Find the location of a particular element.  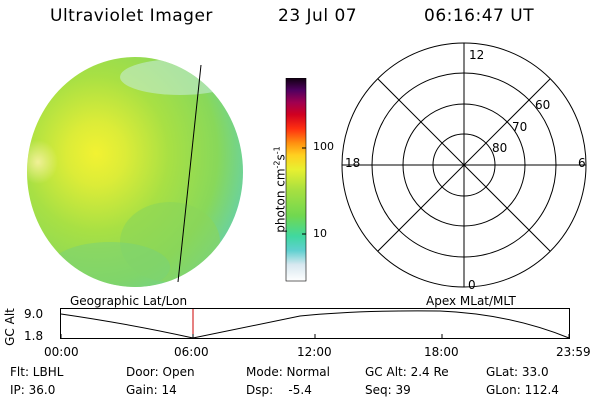

status-ip: IP: 36.0 is located at coordinates (33, 390).